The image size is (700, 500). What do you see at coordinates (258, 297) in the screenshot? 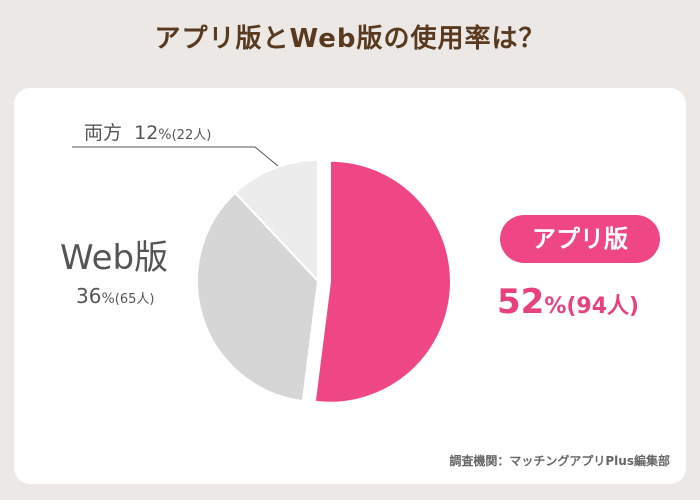
I see `pie-slice-web` at bounding box center [258, 297].